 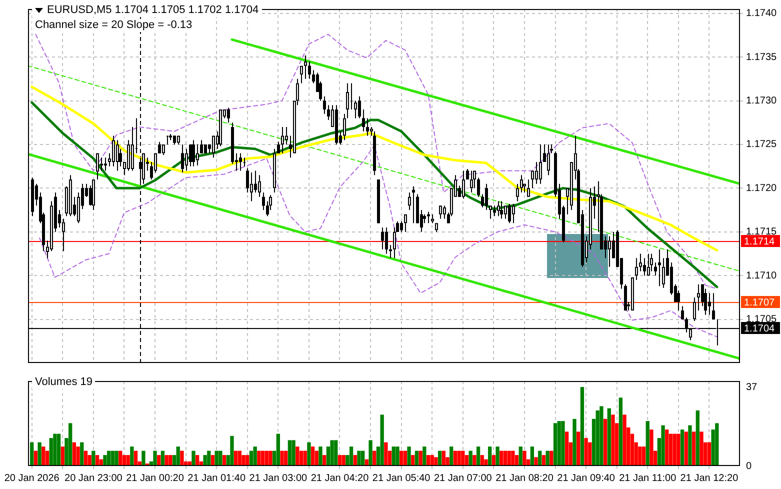 I want to click on x-tick-label: 21 Jan 03:00, so click(x=278, y=478).